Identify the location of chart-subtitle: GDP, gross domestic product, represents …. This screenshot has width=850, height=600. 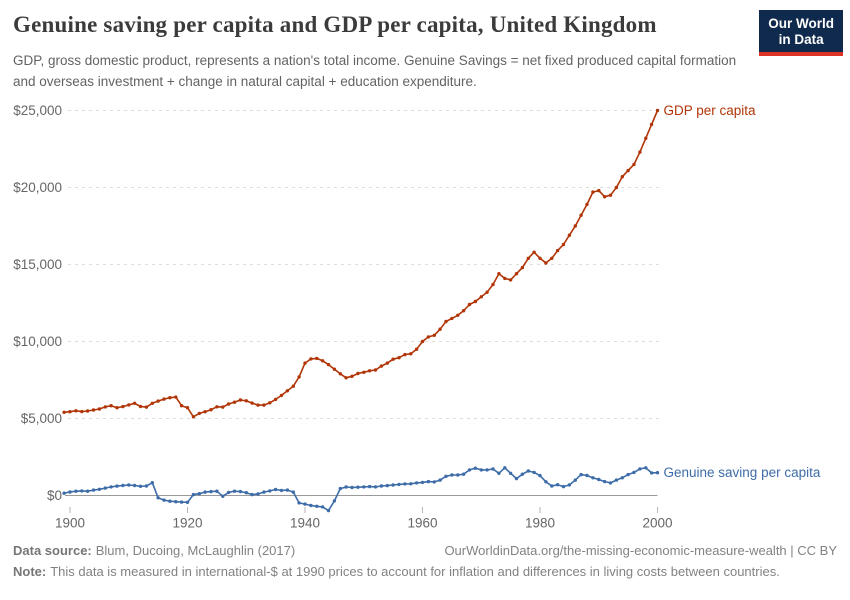
(375, 71).